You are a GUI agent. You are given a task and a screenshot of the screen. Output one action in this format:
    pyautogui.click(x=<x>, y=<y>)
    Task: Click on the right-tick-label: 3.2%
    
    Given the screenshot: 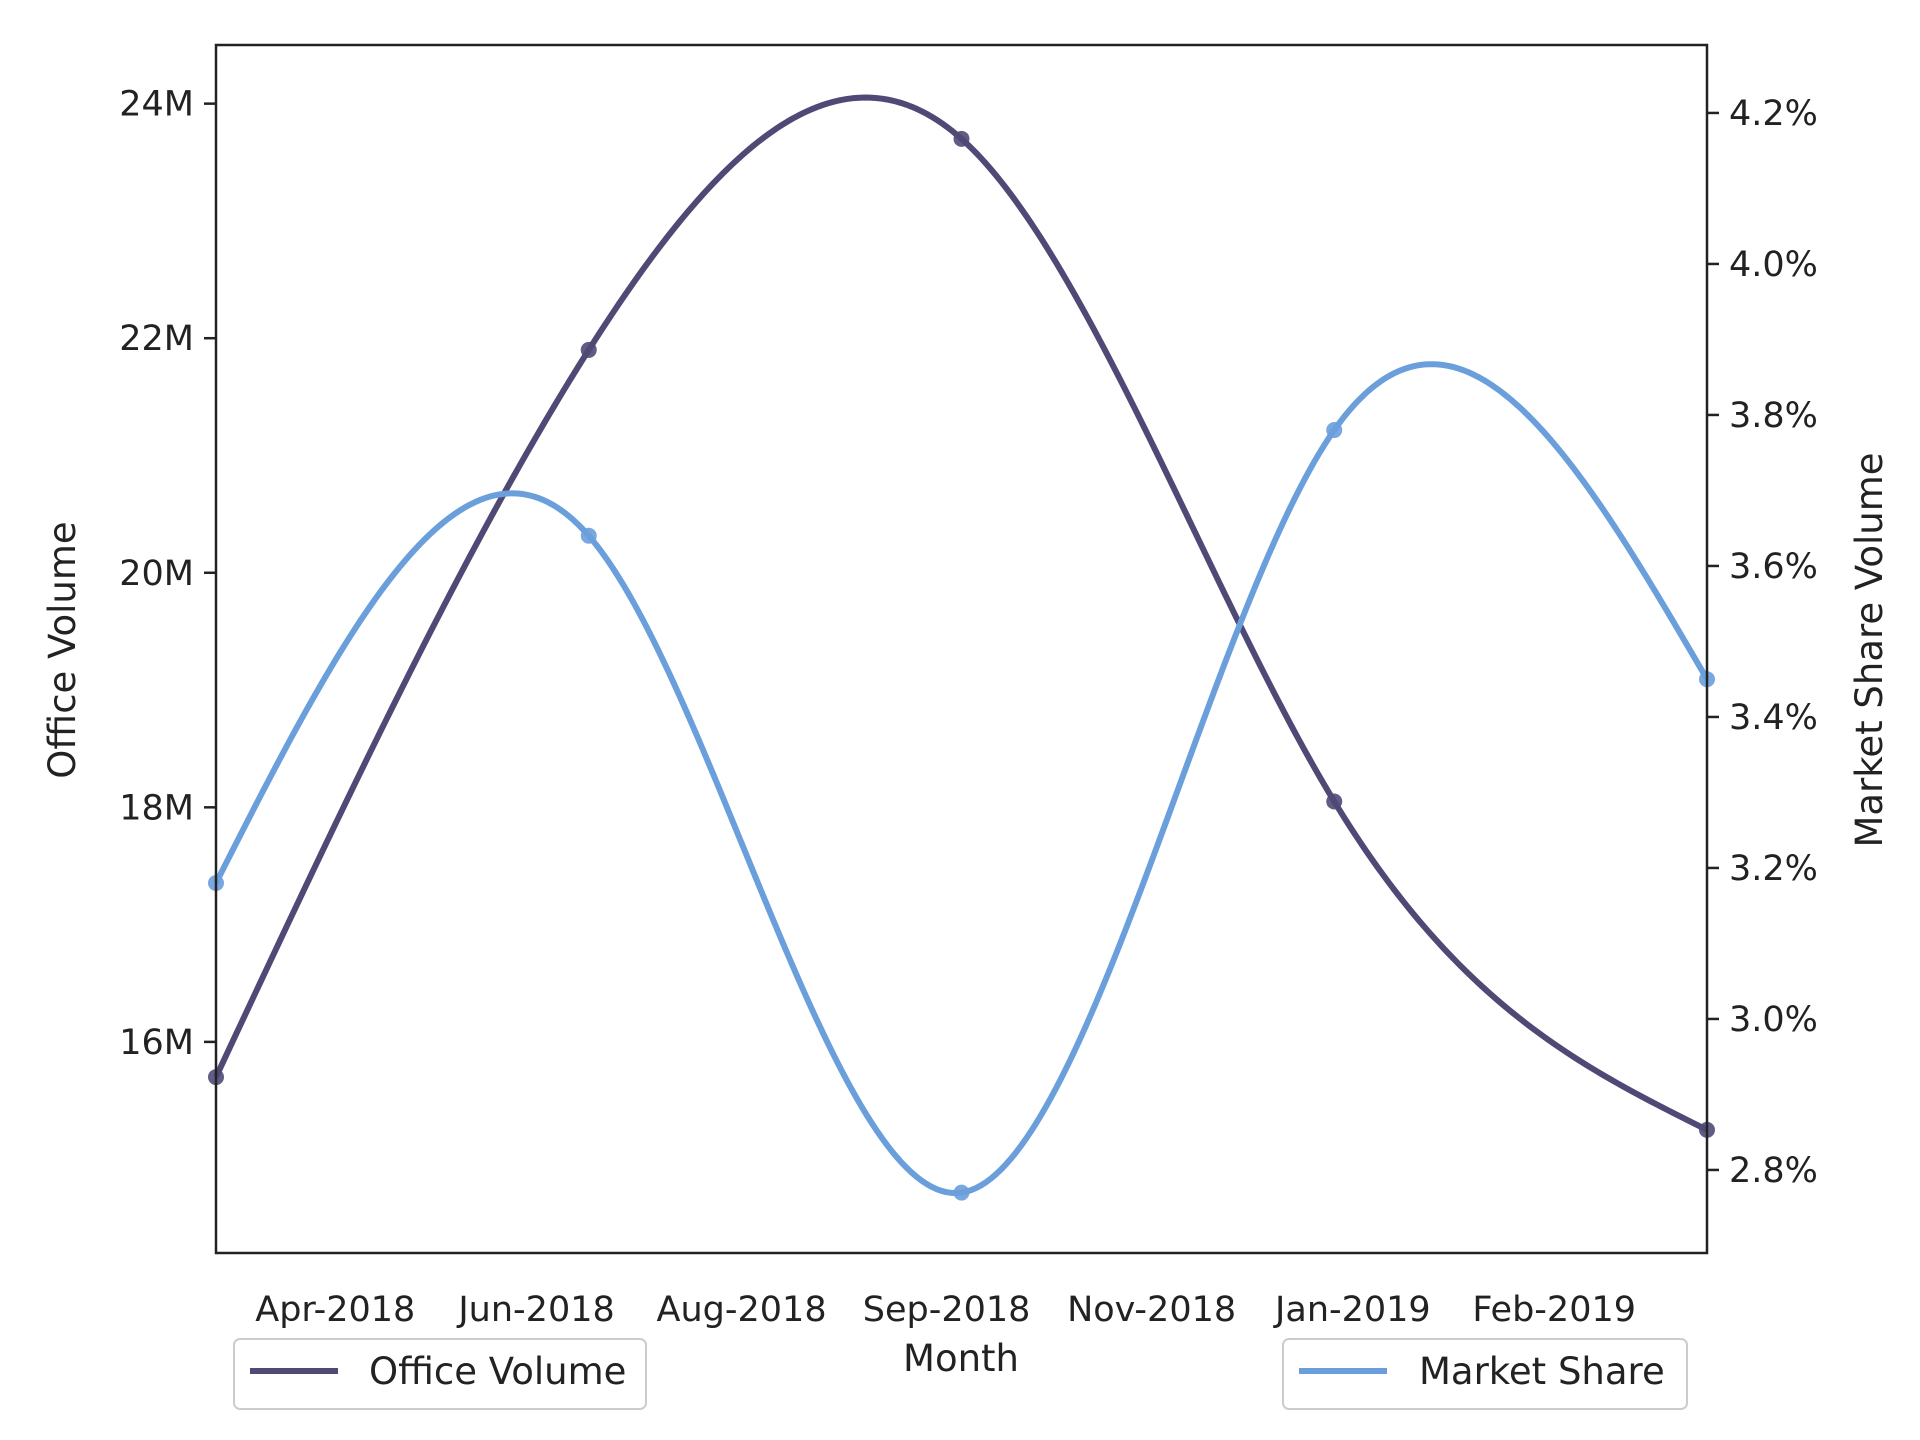 What is the action you would take?
    pyautogui.click(x=1773, y=869)
    